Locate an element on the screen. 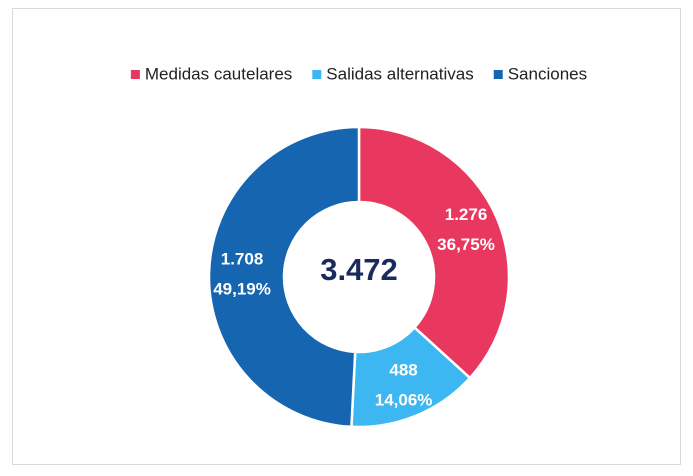  legend-item: Medidas cautelares is located at coordinates (211, 73).